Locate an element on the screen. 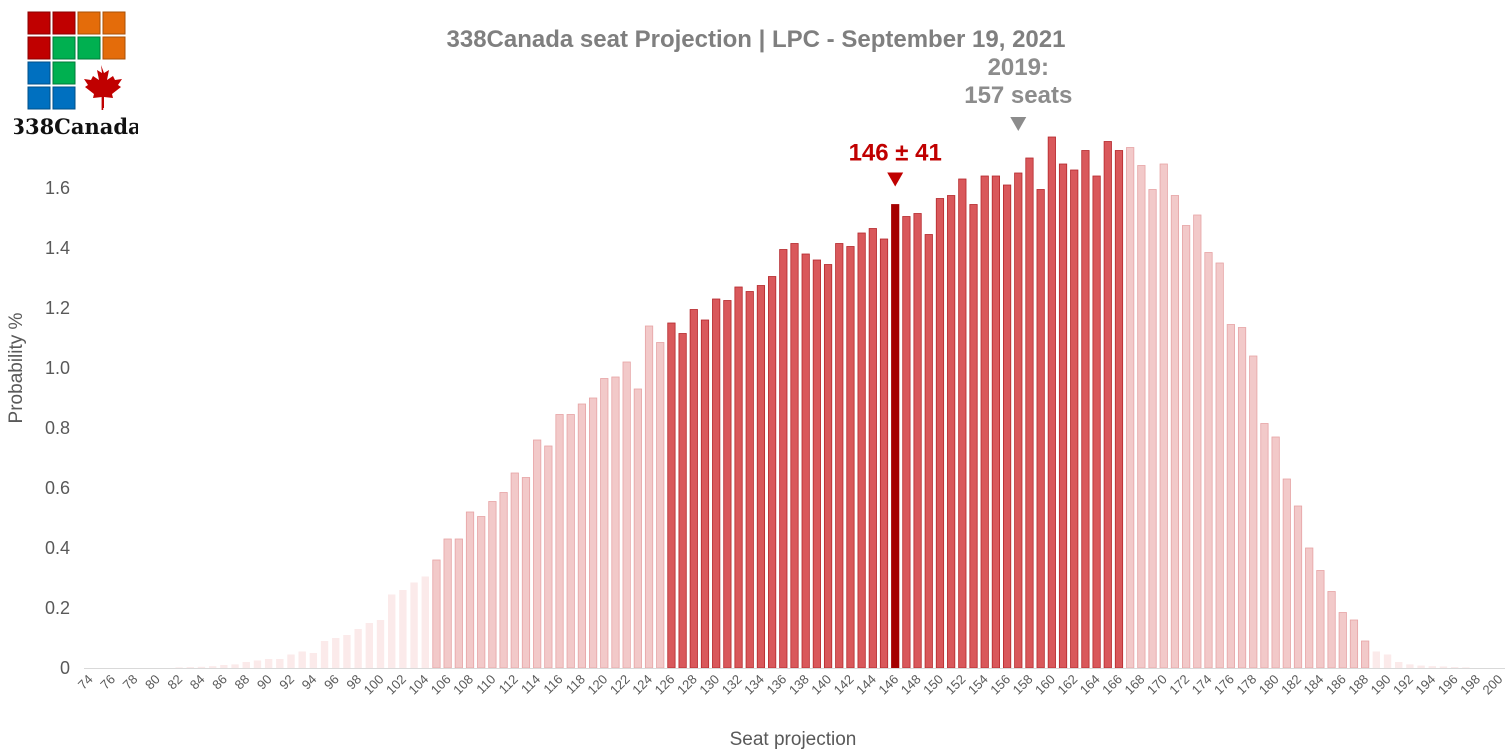  x-tick-label: 100 is located at coordinates (374, 685).